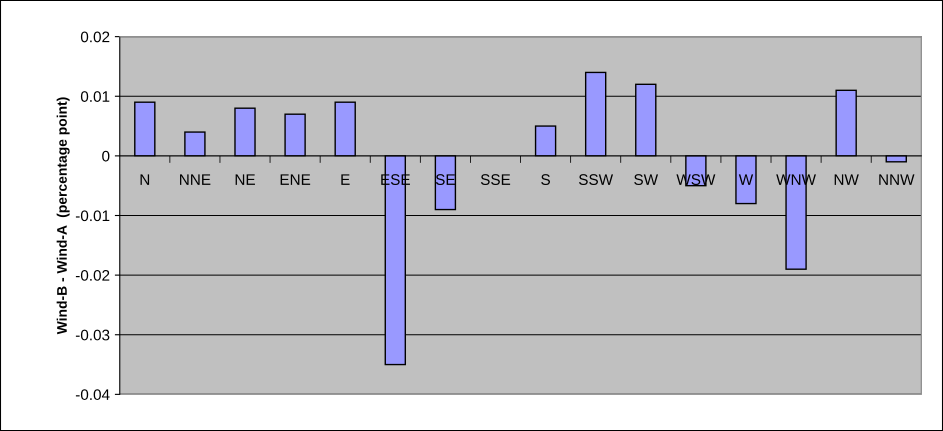 The image size is (943, 431). Describe the element at coordinates (93, 216) in the screenshot. I see `y-tick-label: -0.01` at that location.